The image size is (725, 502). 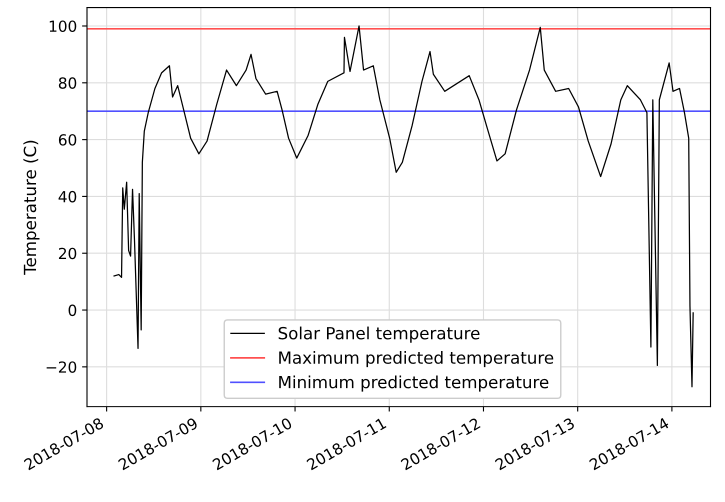 What do you see at coordinates (31, 207) in the screenshot?
I see `y-axis-title: Temperature (C)` at bounding box center [31, 207].